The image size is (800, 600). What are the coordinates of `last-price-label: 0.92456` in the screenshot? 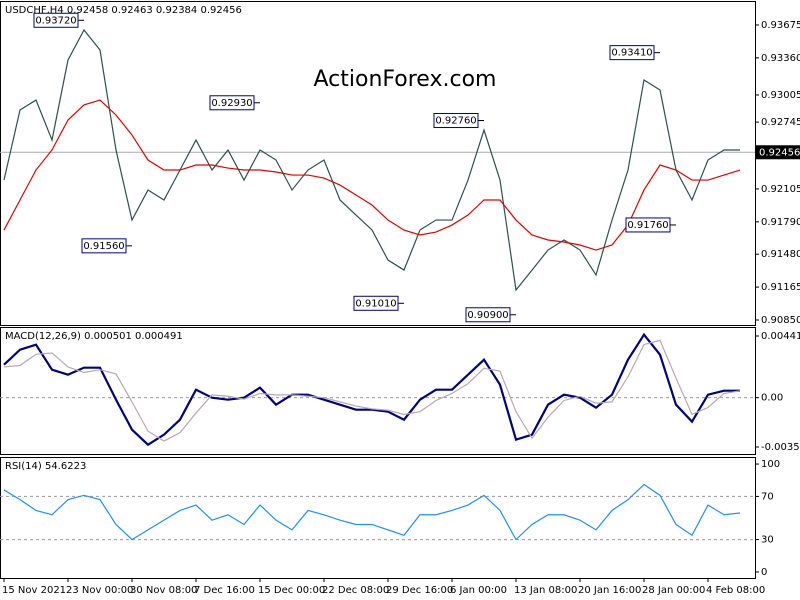 It's located at (779, 152).